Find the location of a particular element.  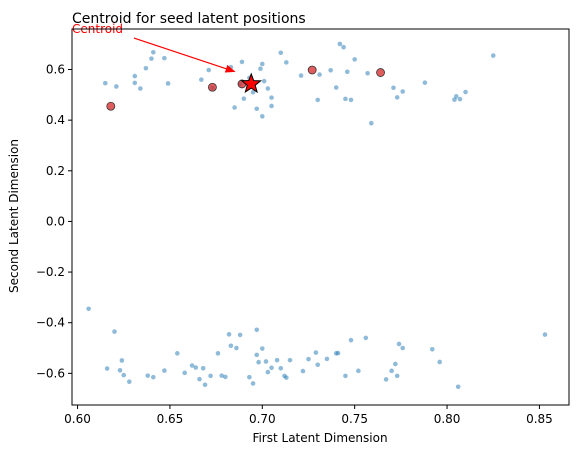

x-tick-label: 0.85 is located at coordinates (539, 419).